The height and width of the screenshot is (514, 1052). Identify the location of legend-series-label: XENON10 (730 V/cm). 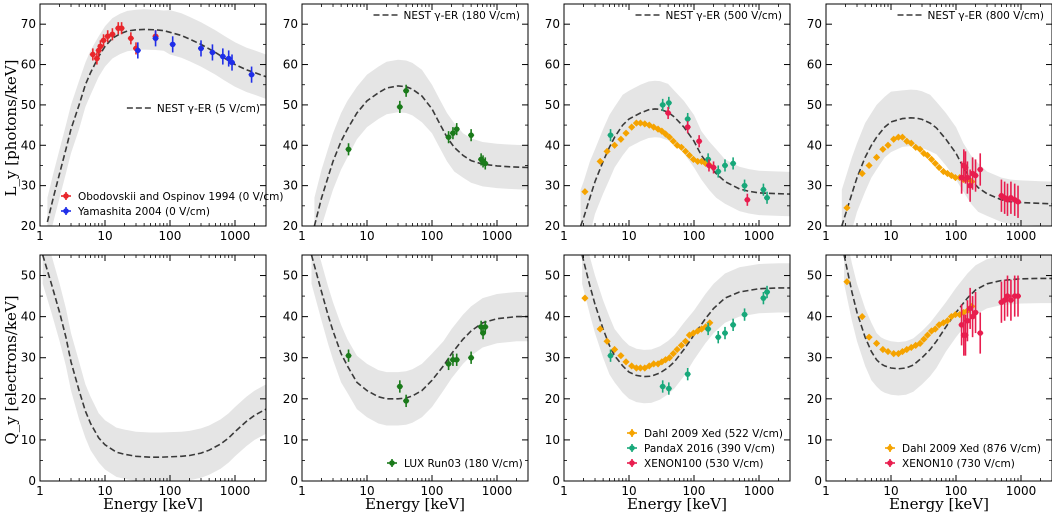
(958, 464).